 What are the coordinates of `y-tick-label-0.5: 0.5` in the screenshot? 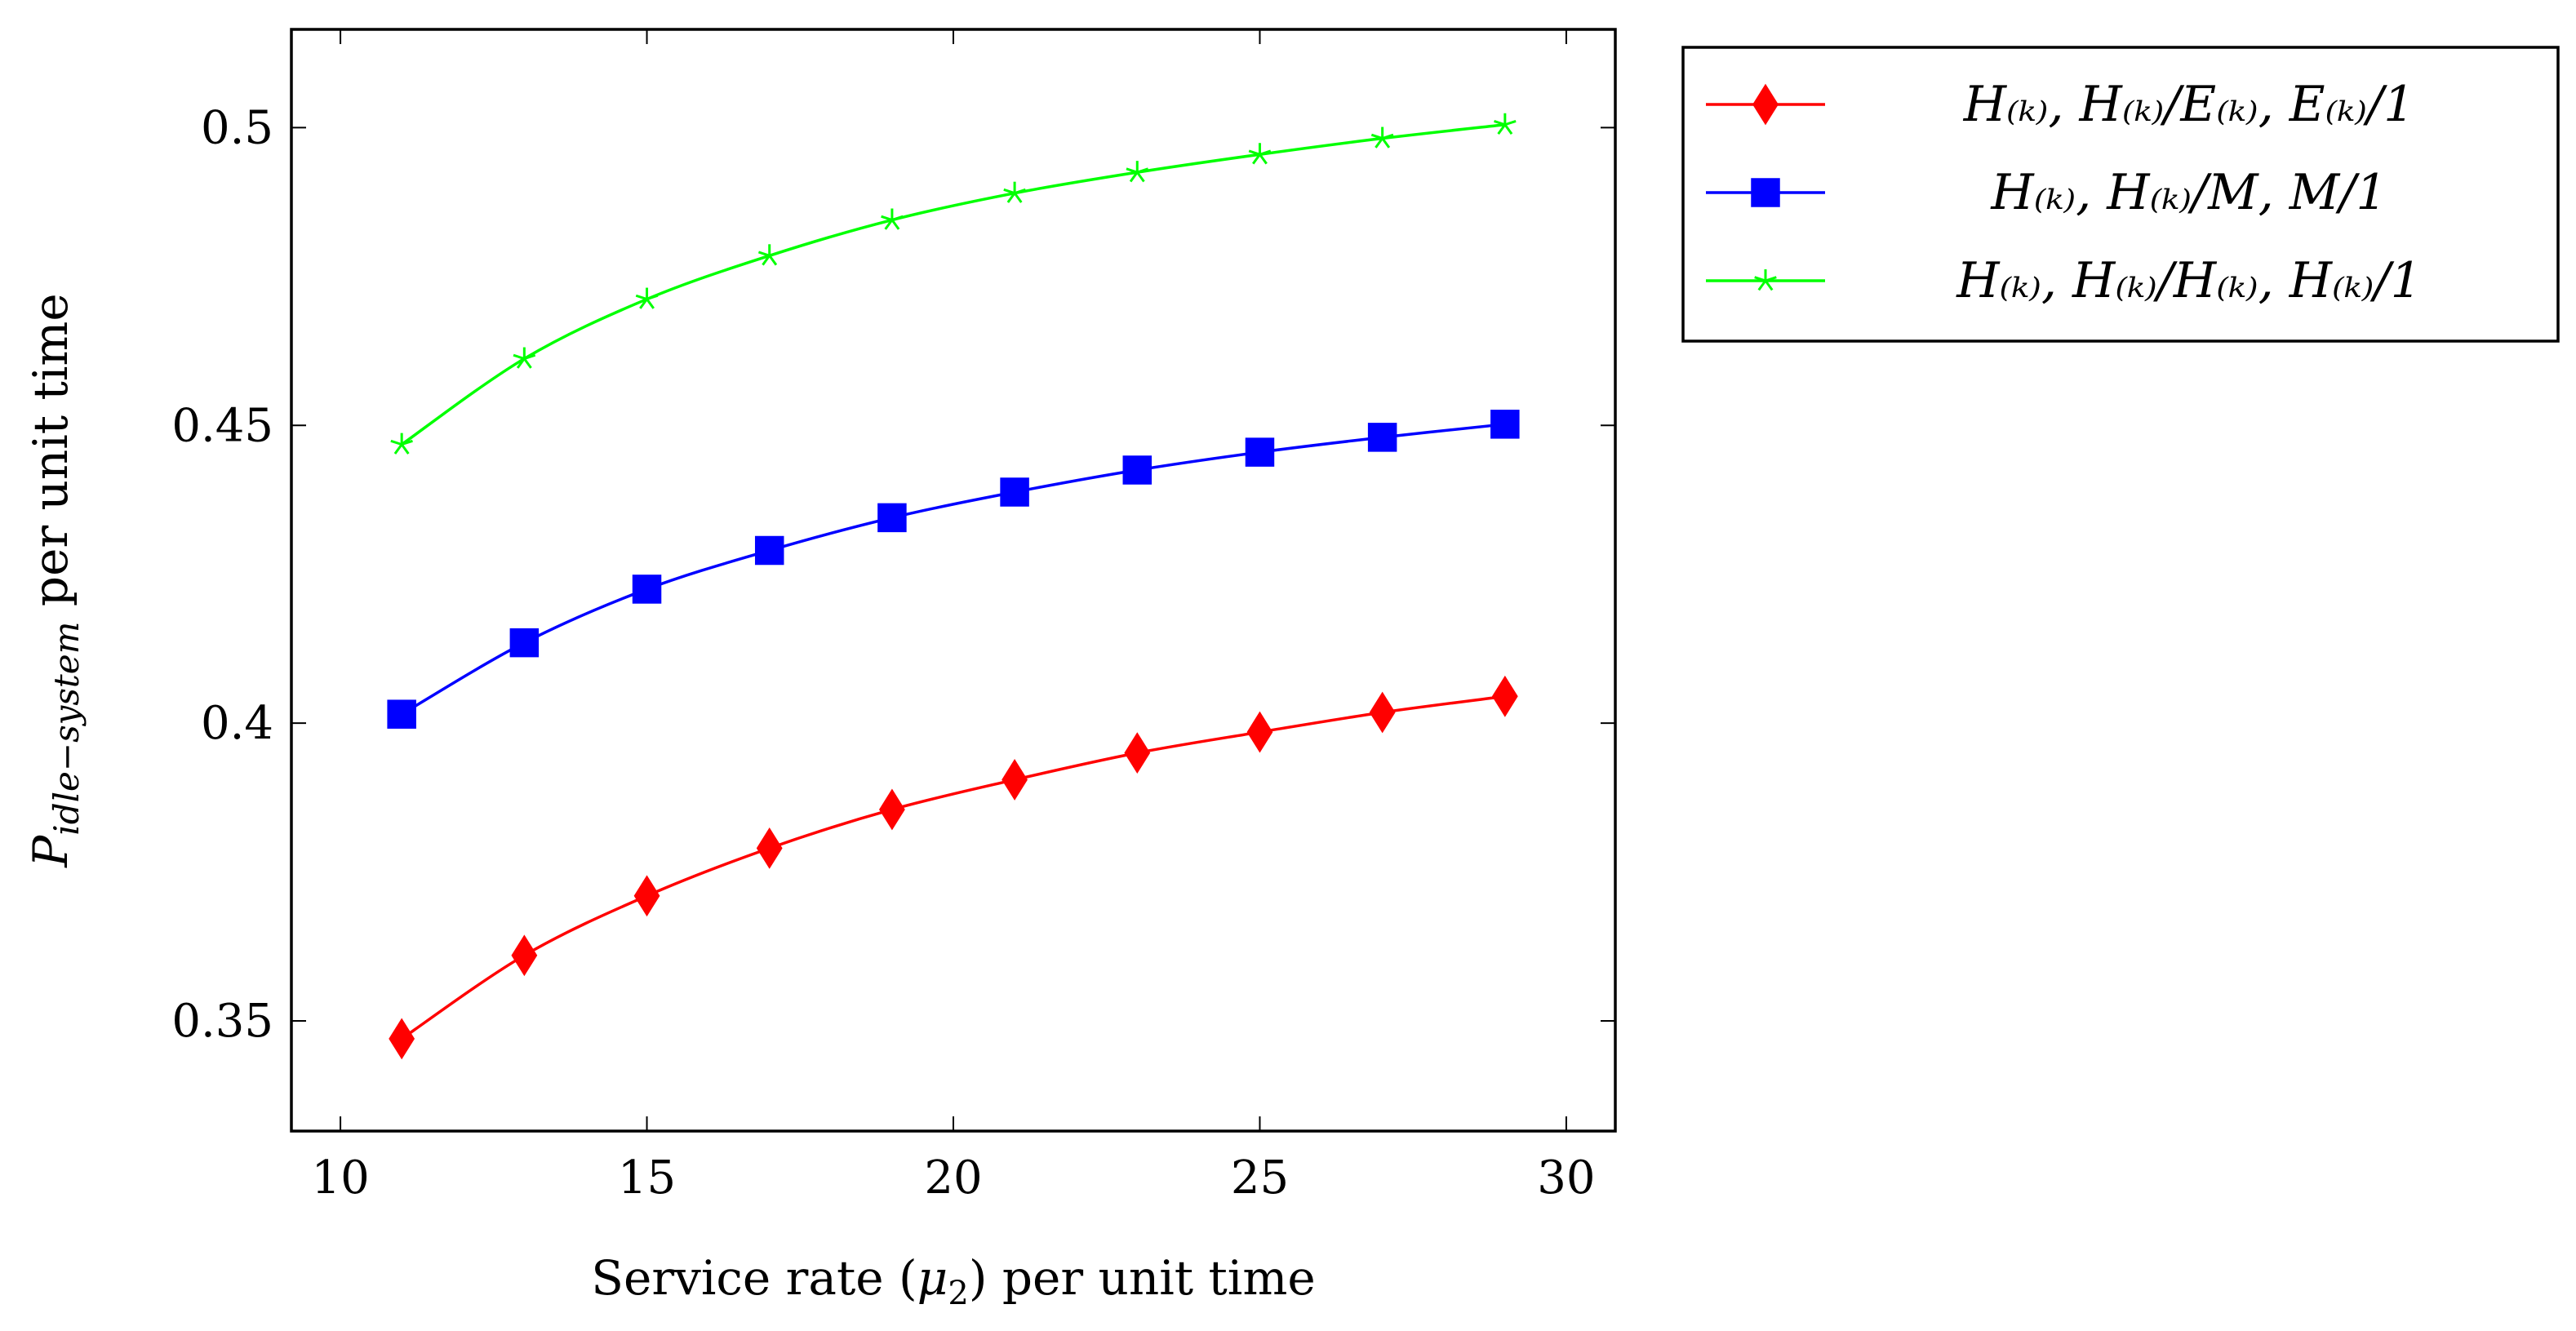 It's located at (237, 127).